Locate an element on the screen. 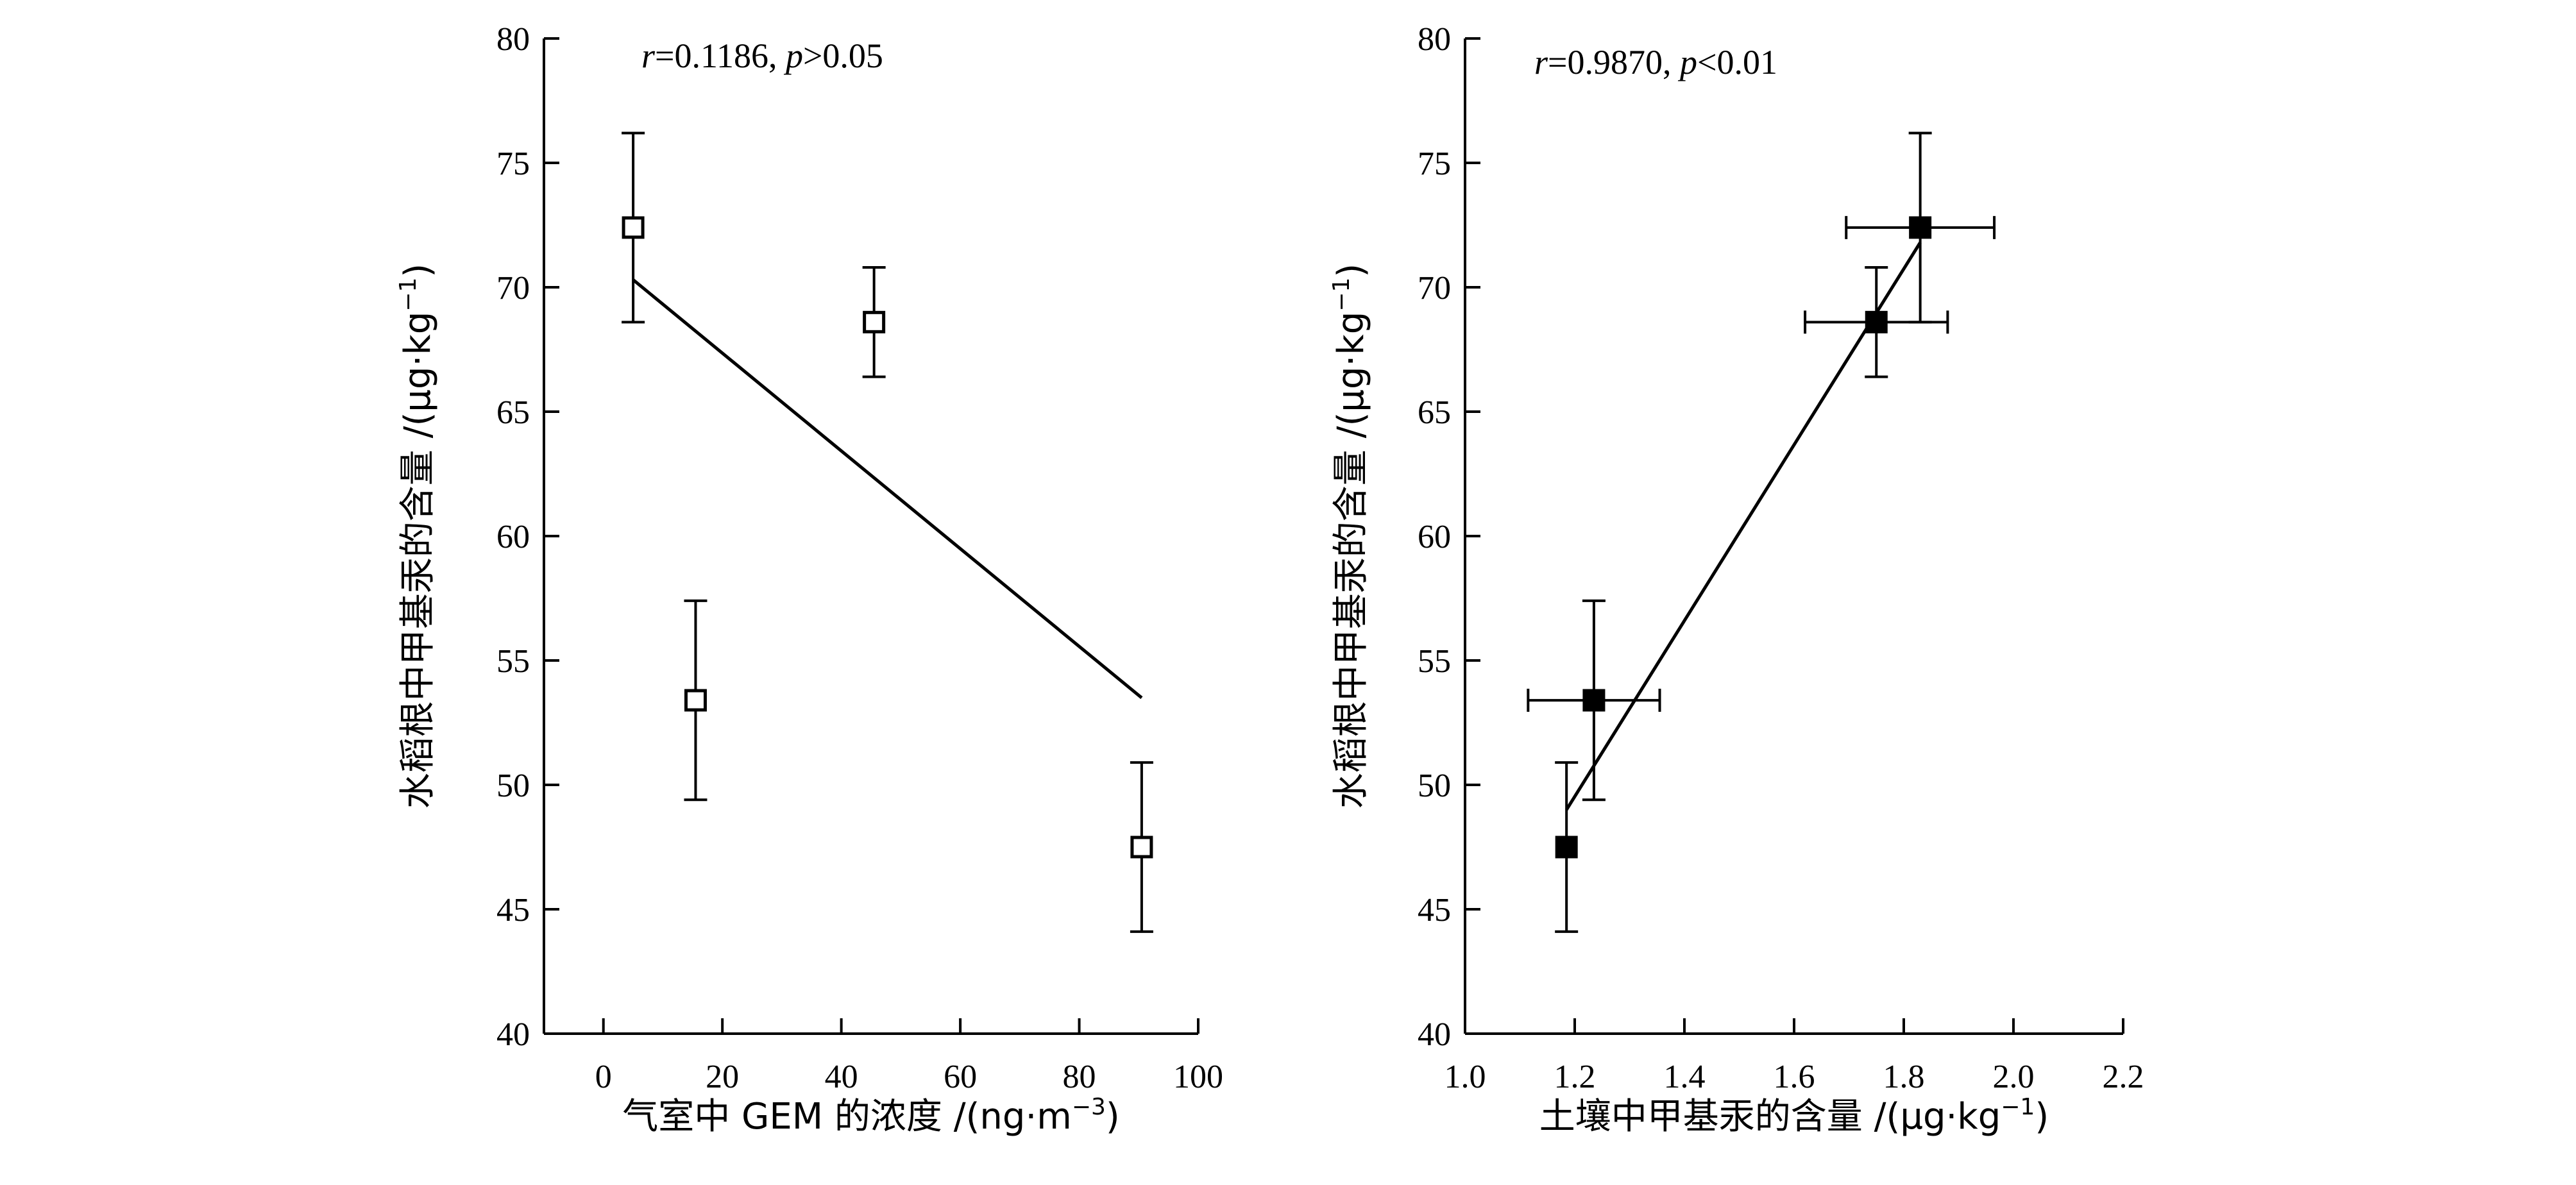 The width and height of the screenshot is (2576, 1185). x-tick-label: 100 is located at coordinates (1198, 1077).